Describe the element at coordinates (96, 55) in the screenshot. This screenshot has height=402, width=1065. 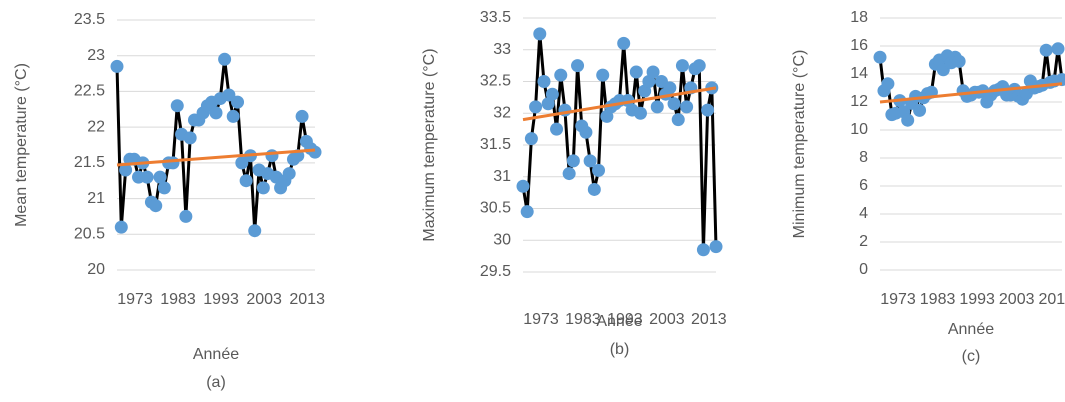
I see `y-tick-label: 23` at that location.